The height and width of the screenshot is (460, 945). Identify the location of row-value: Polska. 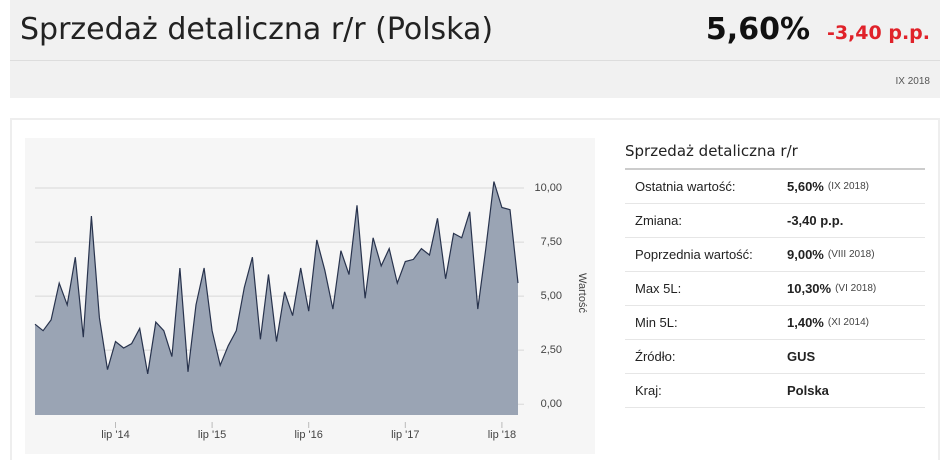
(808, 390).